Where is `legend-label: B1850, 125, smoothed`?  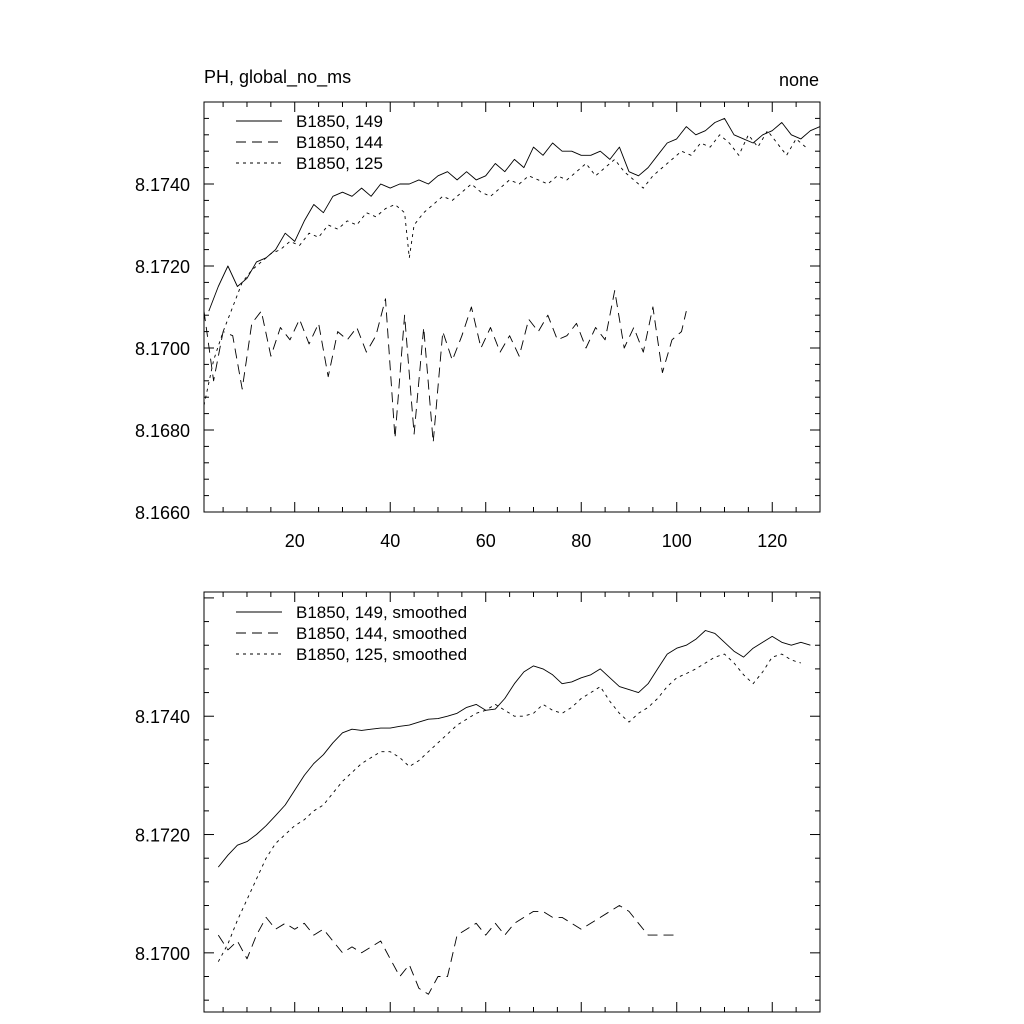
legend-label: B1850, 125, smoothed is located at coordinates (381, 654).